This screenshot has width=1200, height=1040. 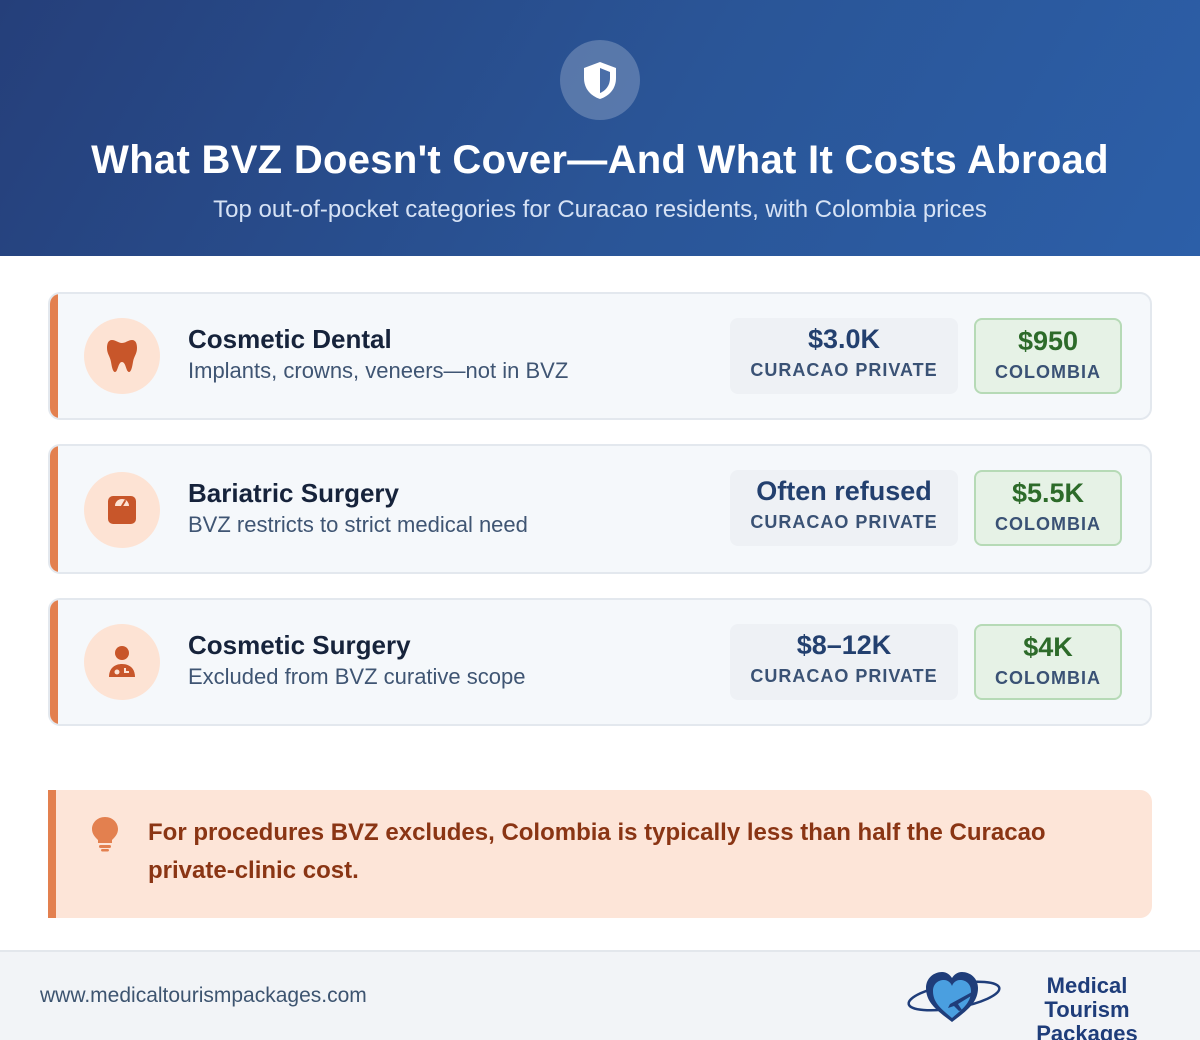 I want to click on colombia-price-value: $5.5K, so click(x=1048, y=493).